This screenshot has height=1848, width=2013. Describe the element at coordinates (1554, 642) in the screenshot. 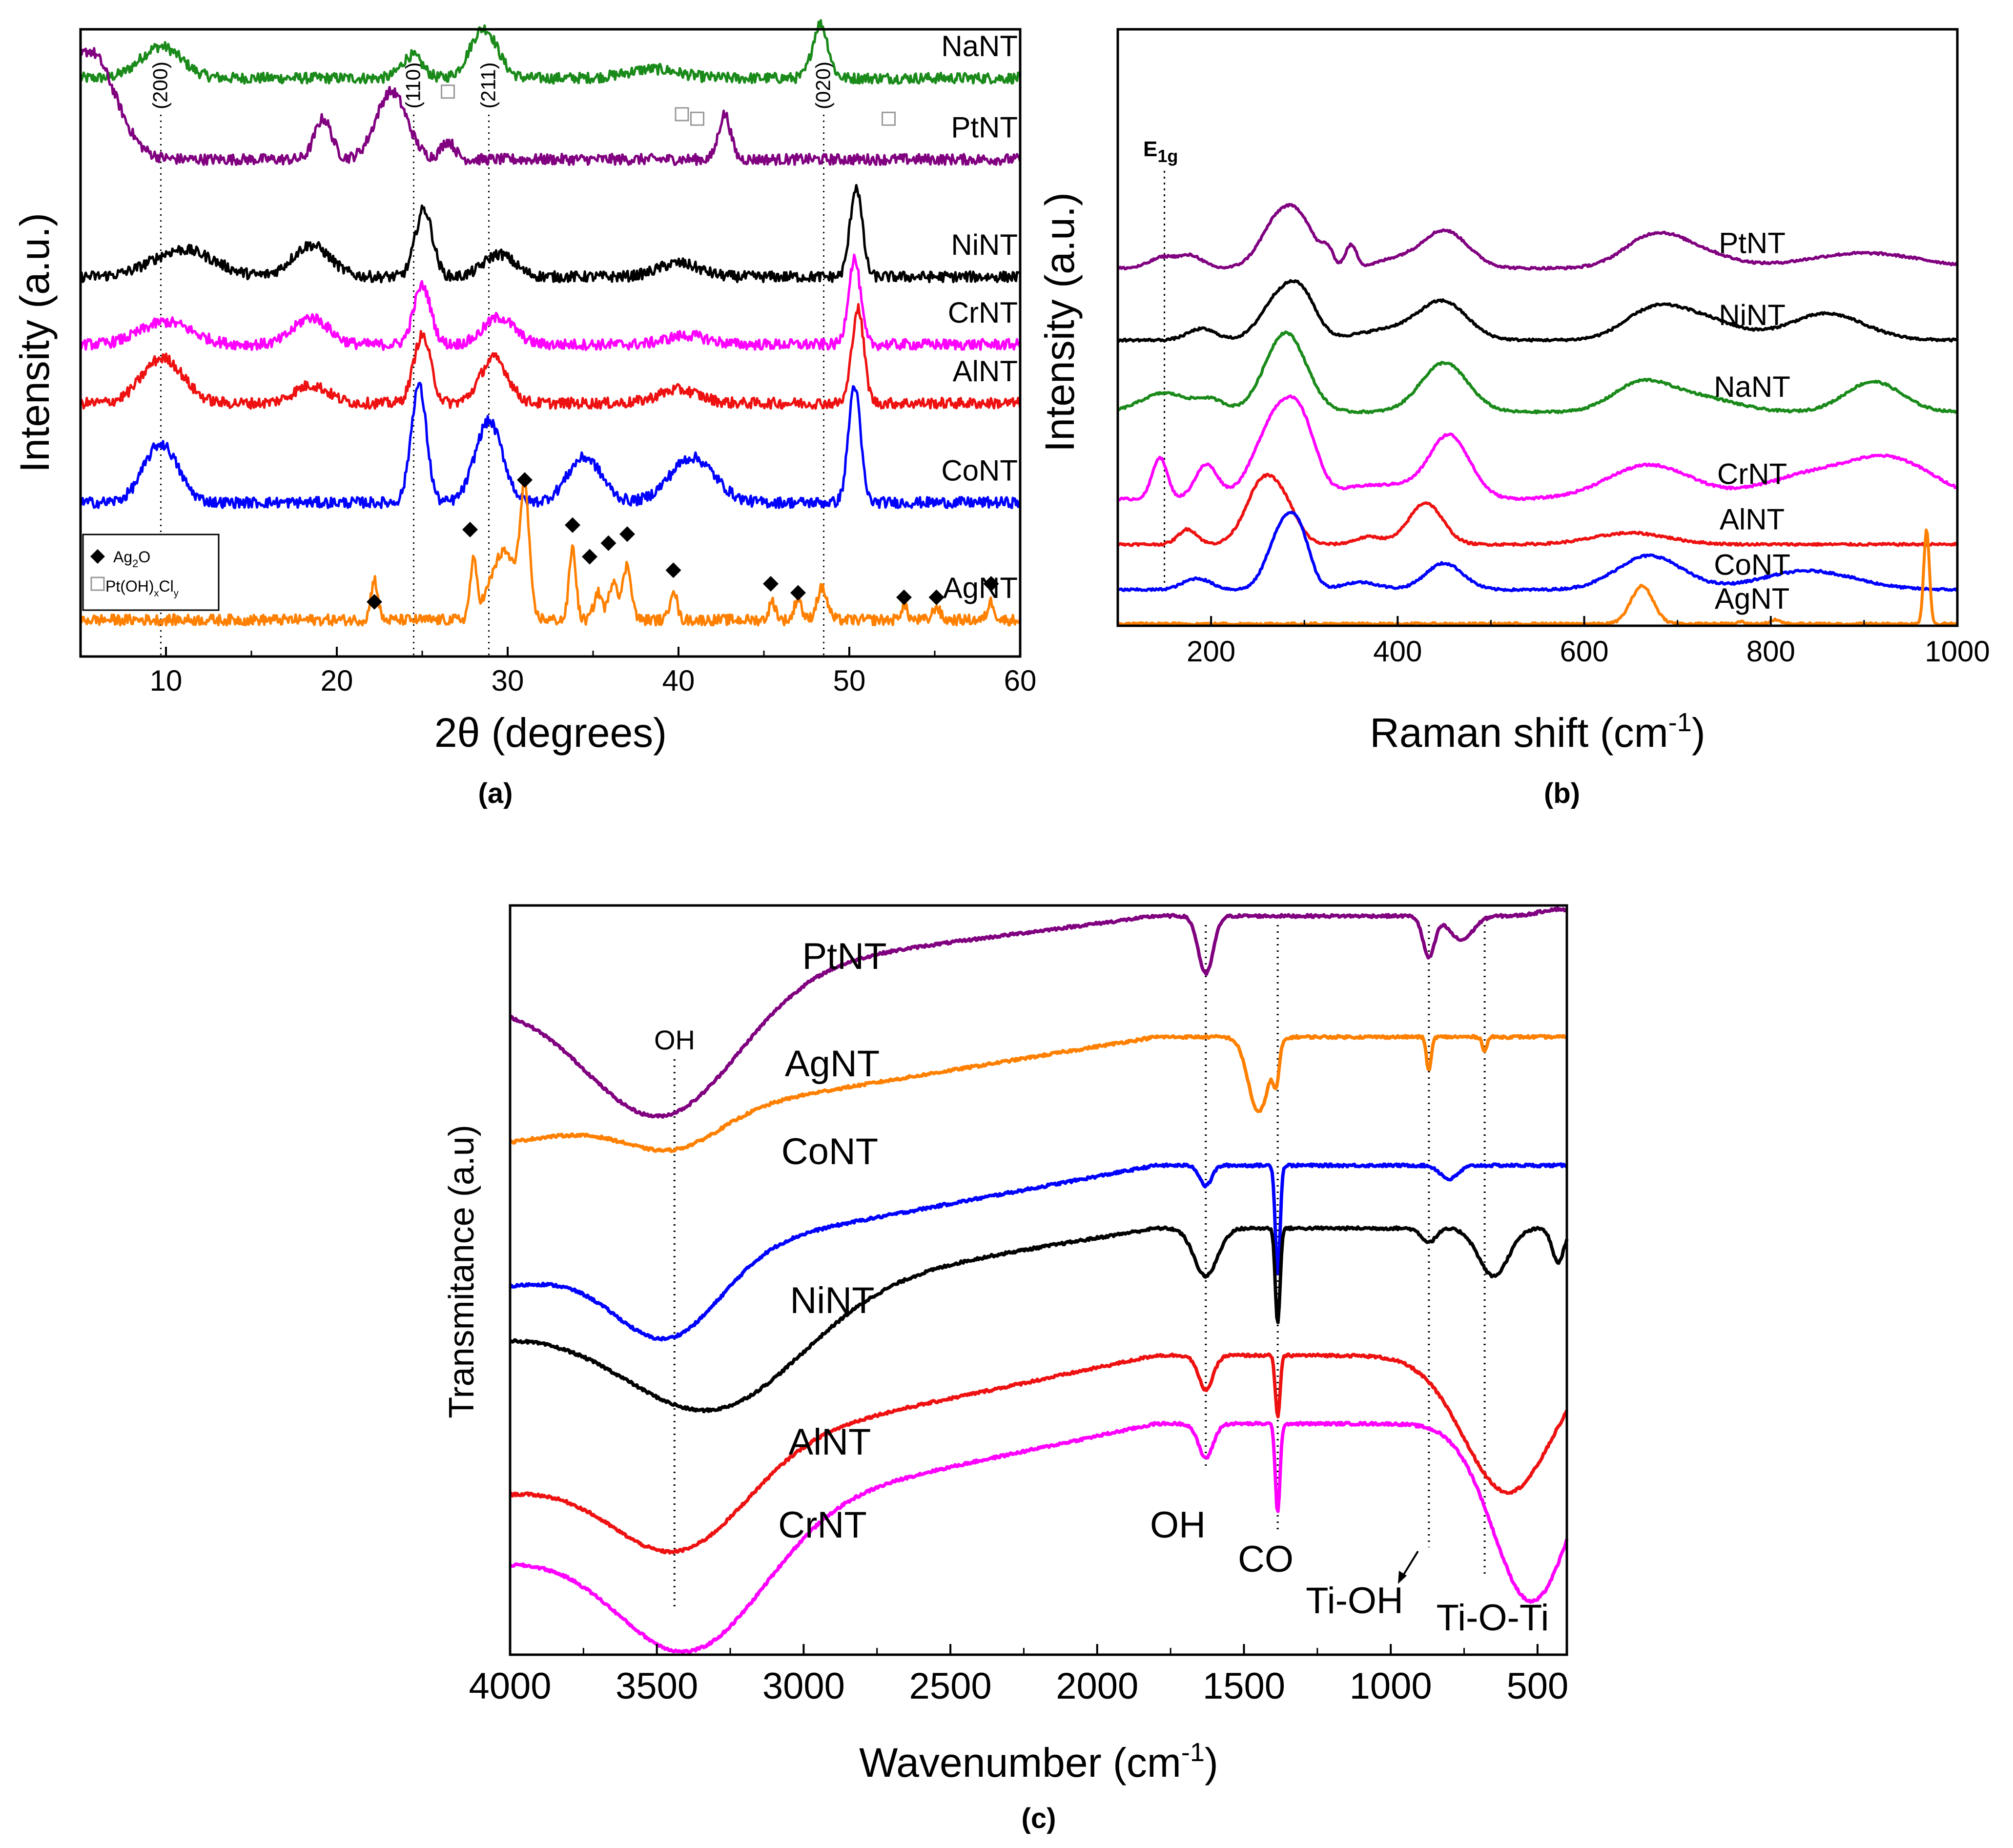

I see `x-axis-ticks: 200 400 600 800 1000` at that location.